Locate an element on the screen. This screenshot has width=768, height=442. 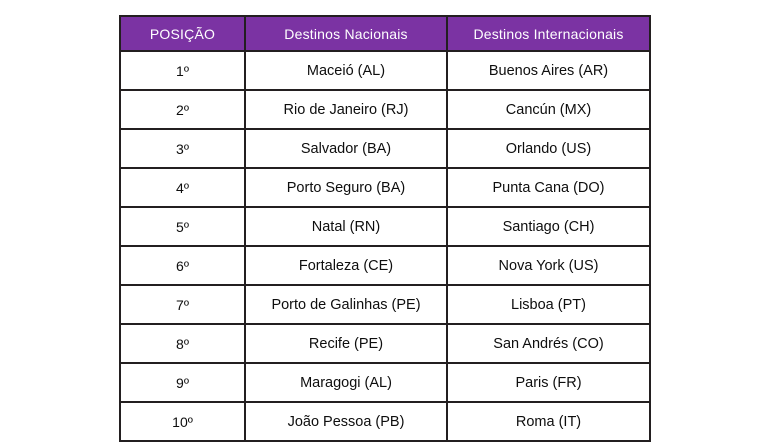
table-row: 4º Porto Seguro (BA) Punta Cana (DO) is located at coordinates (385, 187).